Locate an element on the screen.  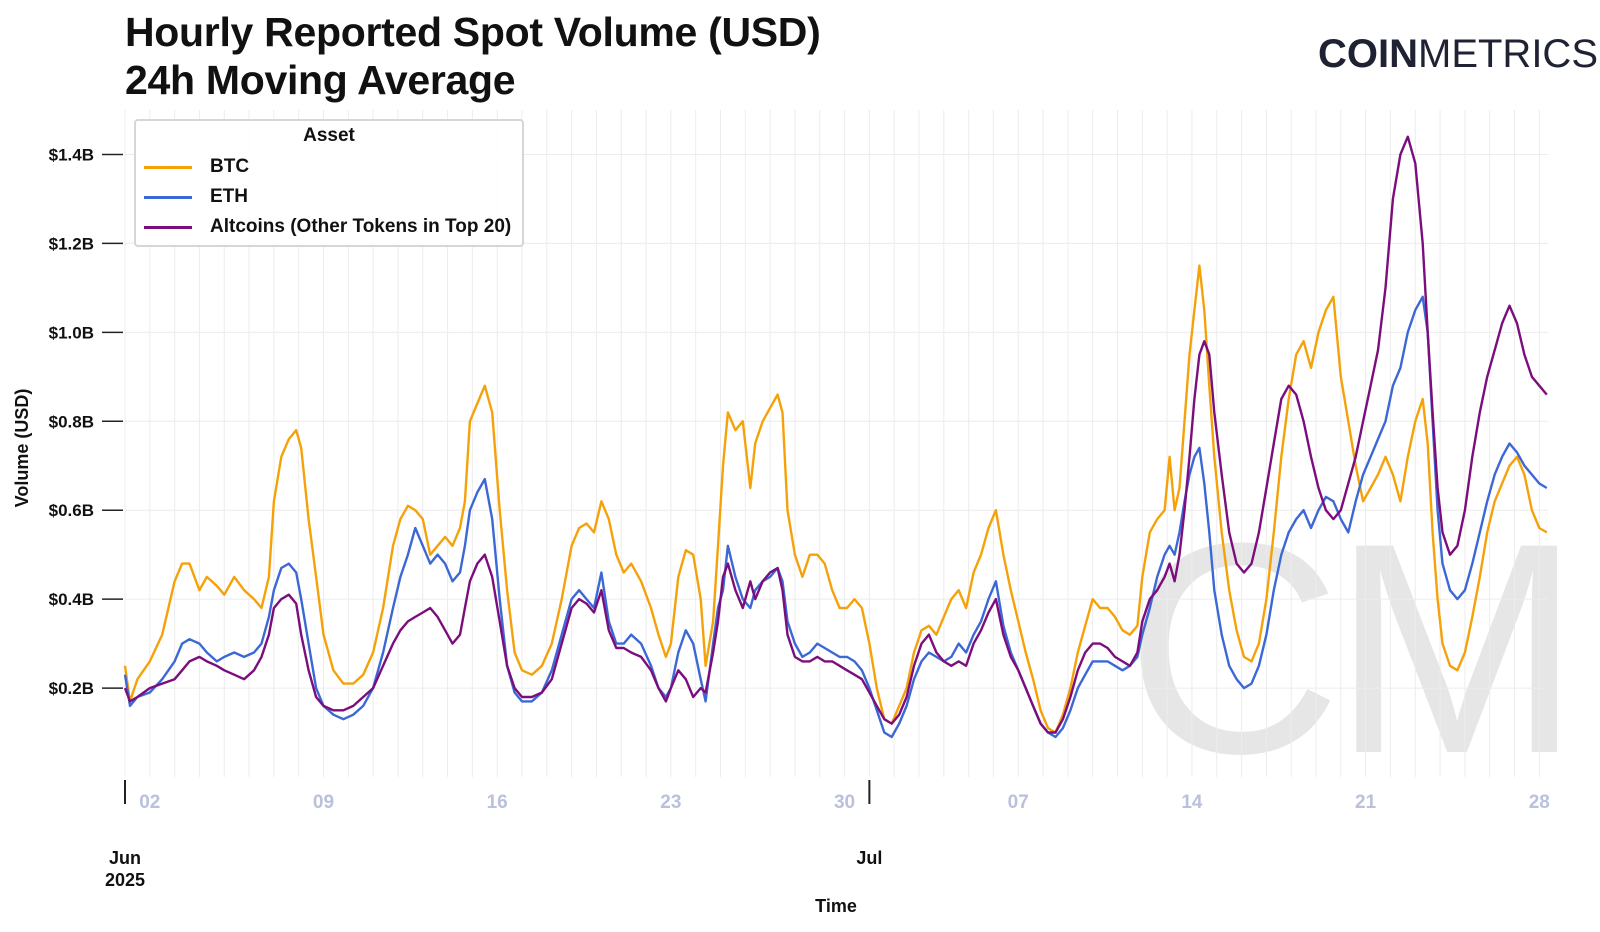
legend-label-eth: ETH is located at coordinates (229, 196).